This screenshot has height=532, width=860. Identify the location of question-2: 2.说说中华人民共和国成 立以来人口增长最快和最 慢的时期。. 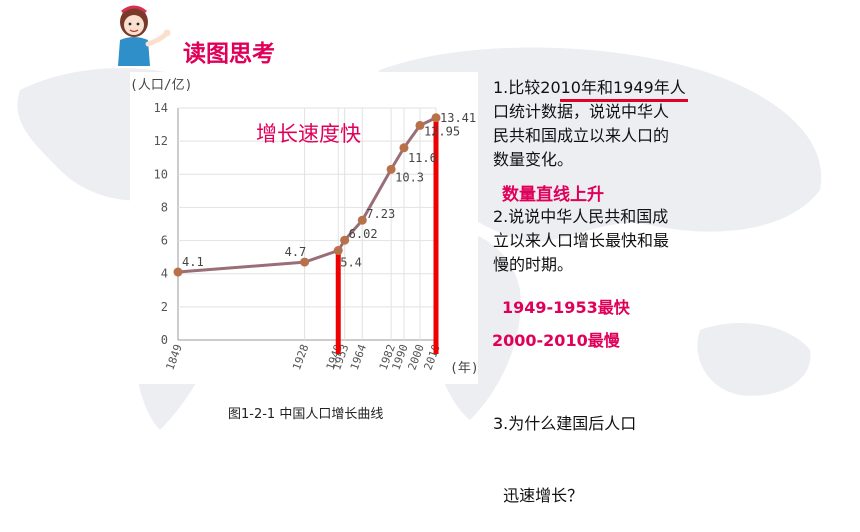
(581, 241).